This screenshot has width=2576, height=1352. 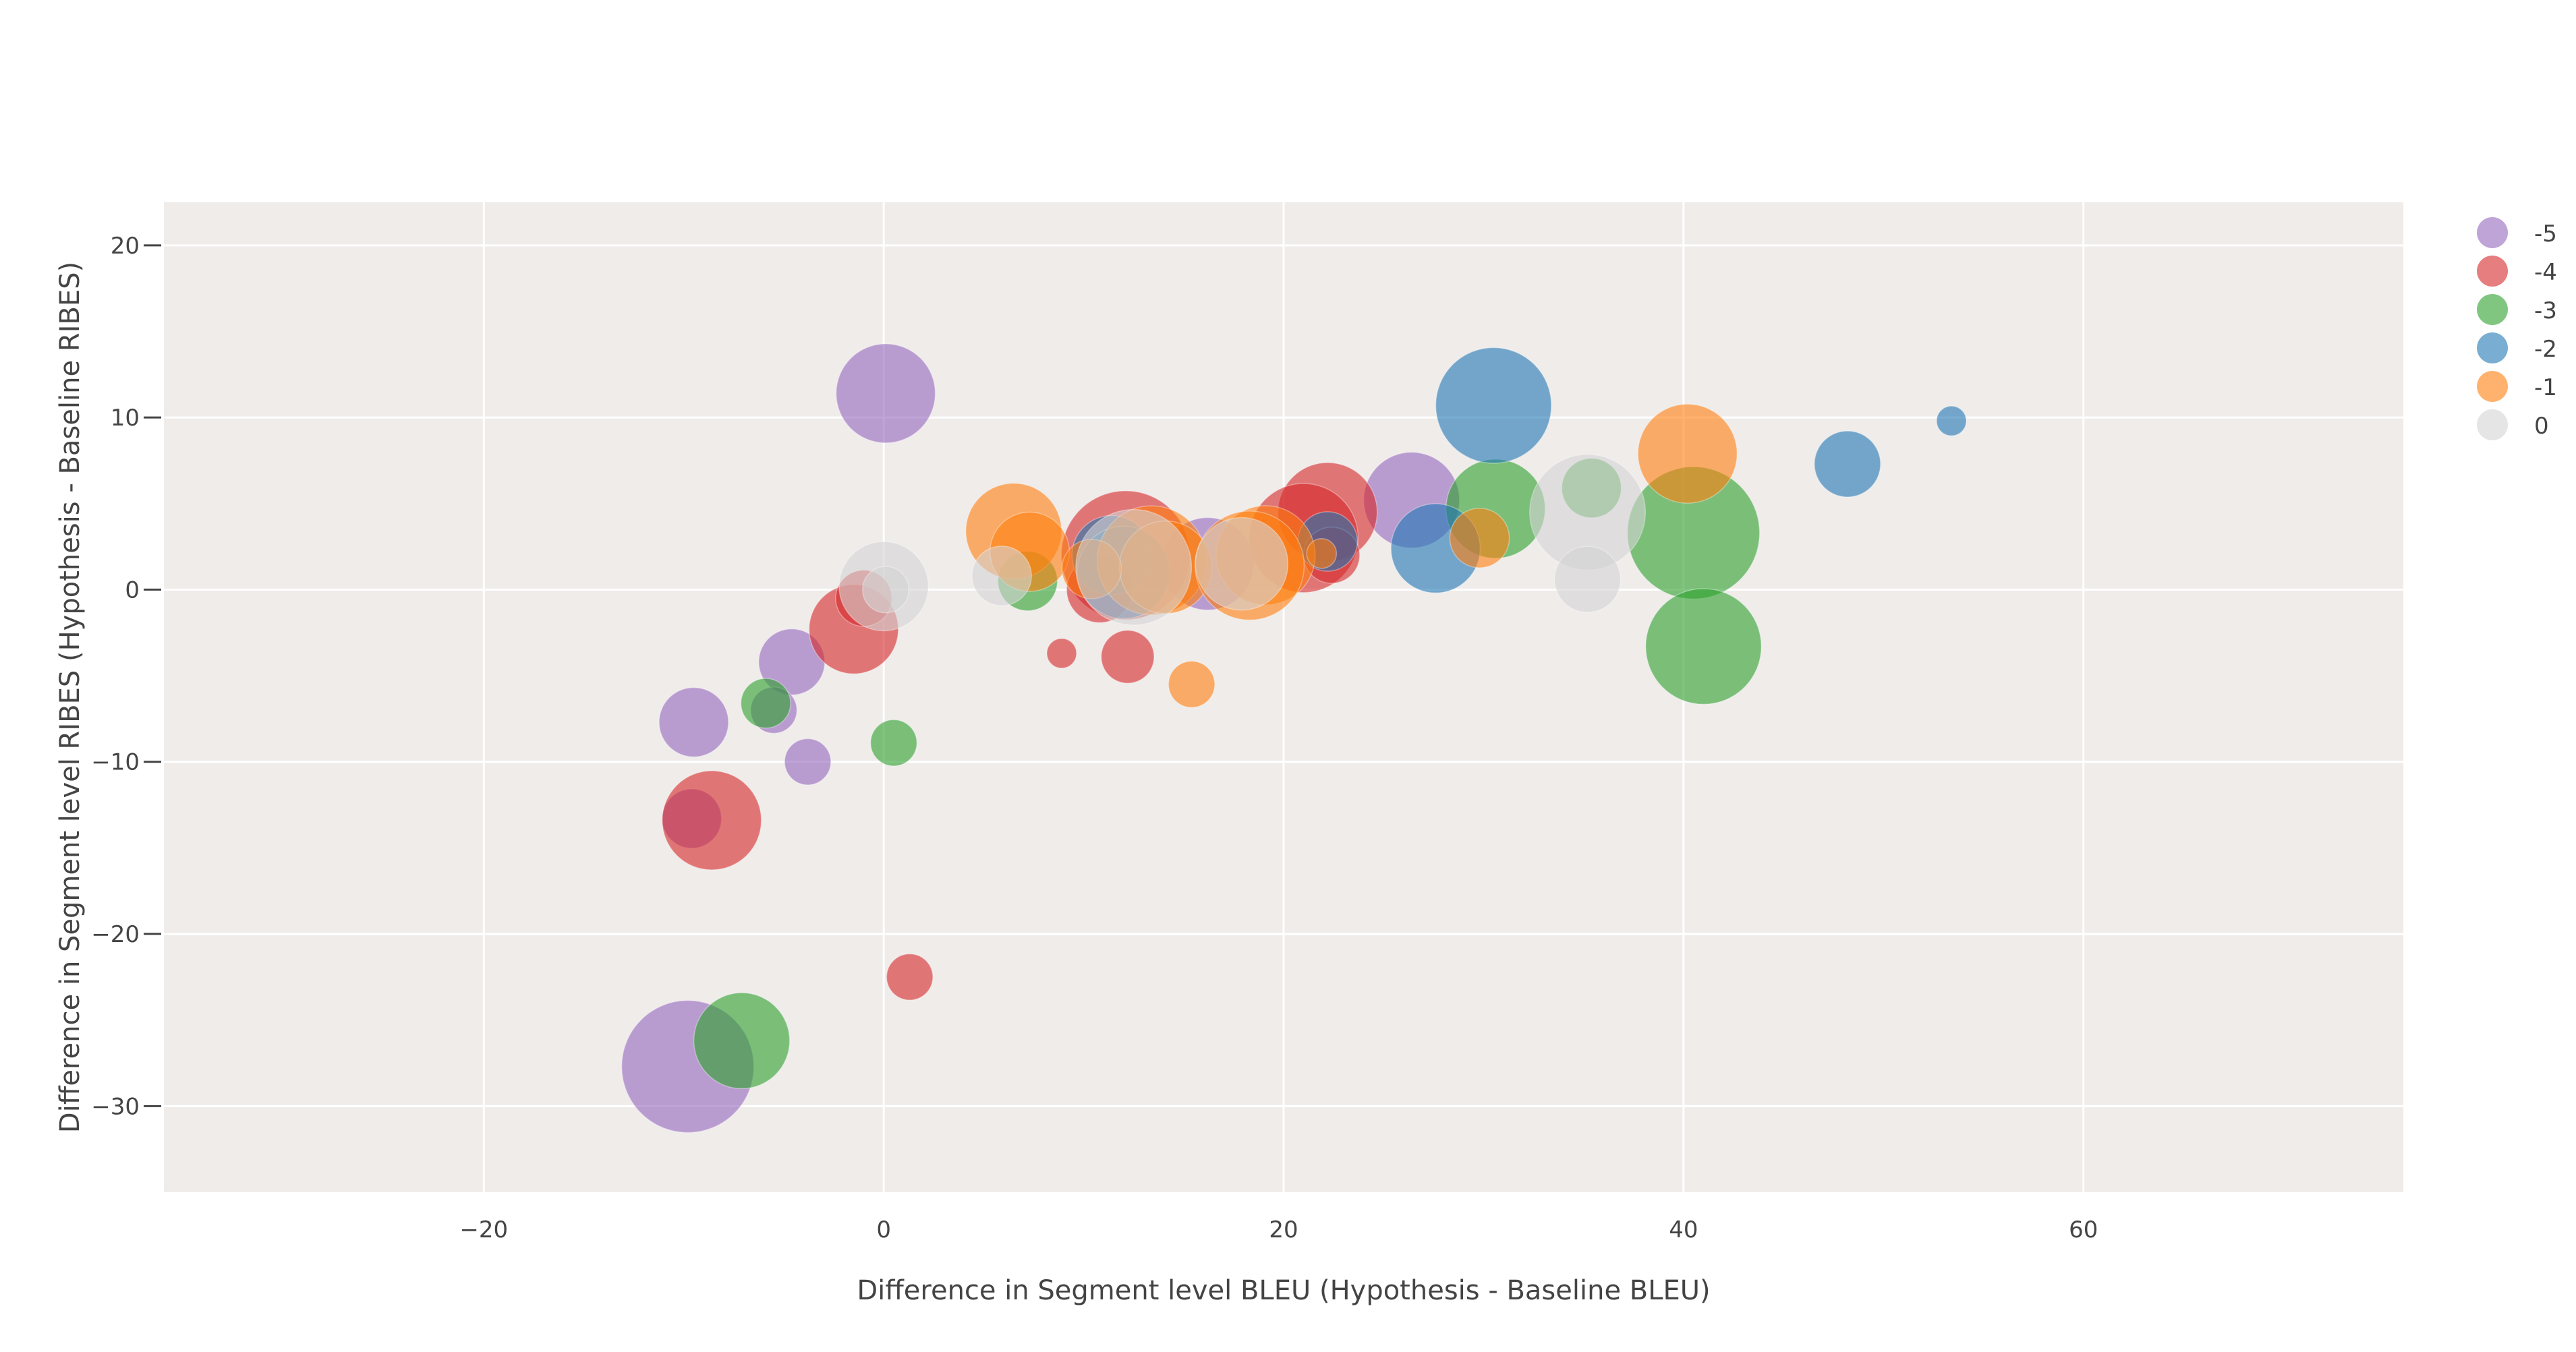 What do you see at coordinates (2545, 349) in the screenshot?
I see `legend-label: -2` at bounding box center [2545, 349].